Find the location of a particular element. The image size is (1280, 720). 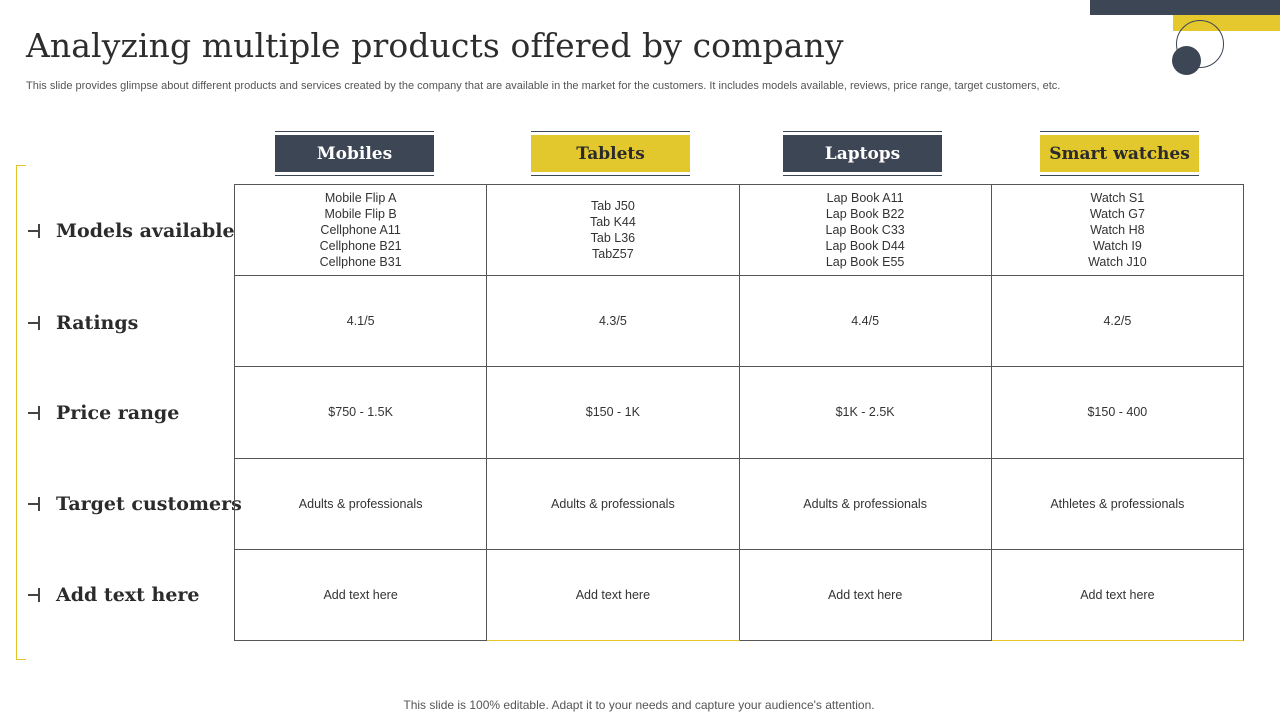

column-header-label: Laptops is located at coordinates (862, 153).